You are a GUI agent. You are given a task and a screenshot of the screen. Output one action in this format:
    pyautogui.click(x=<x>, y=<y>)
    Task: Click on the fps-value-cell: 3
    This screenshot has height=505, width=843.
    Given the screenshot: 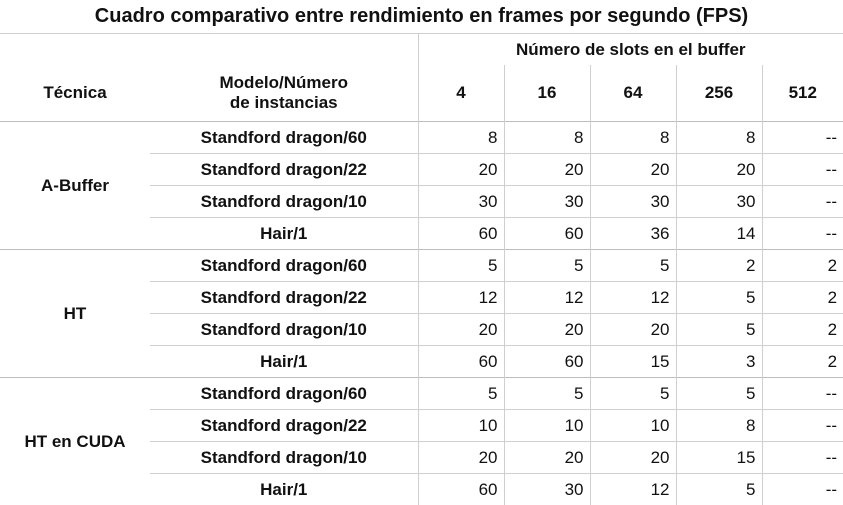 What is the action you would take?
    pyautogui.click(x=719, y=362)
    